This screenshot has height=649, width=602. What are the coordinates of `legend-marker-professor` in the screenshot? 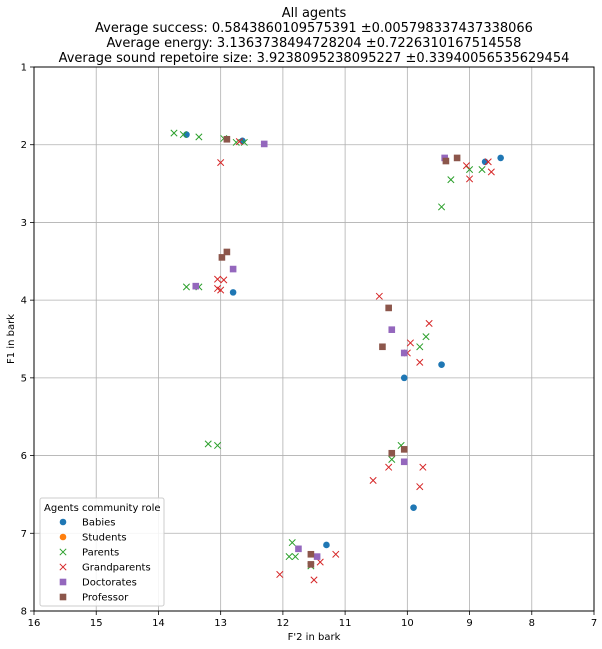 It's located at (63, 597).